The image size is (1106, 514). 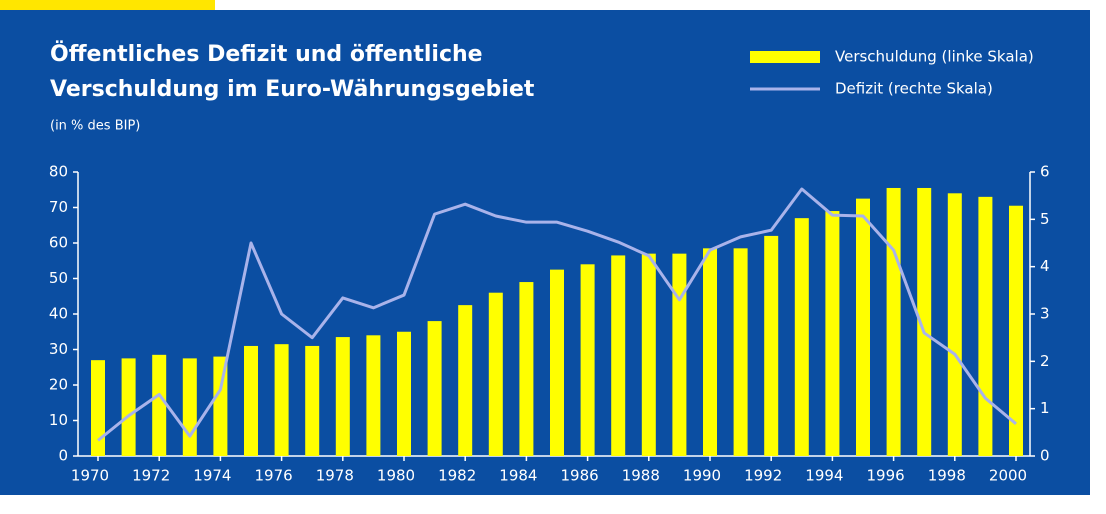 What do you see at coordinates (1045, 361) in the screenshot?
I see `y2-tick-label: 2` at bounding box center [1045, 361].